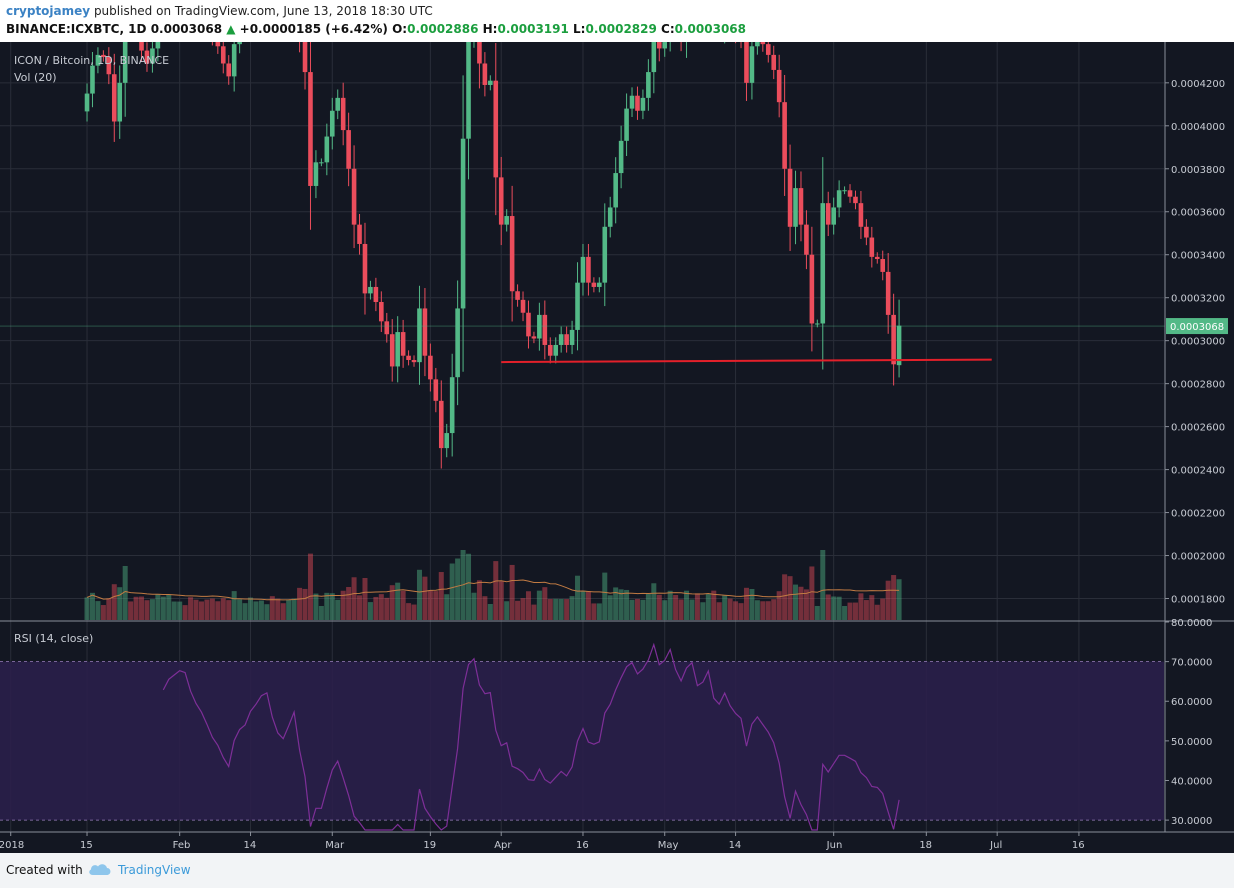 This screenshot has height=888, width=1234. I want to click on tradingview-cloud-icon, so click(100, 869).